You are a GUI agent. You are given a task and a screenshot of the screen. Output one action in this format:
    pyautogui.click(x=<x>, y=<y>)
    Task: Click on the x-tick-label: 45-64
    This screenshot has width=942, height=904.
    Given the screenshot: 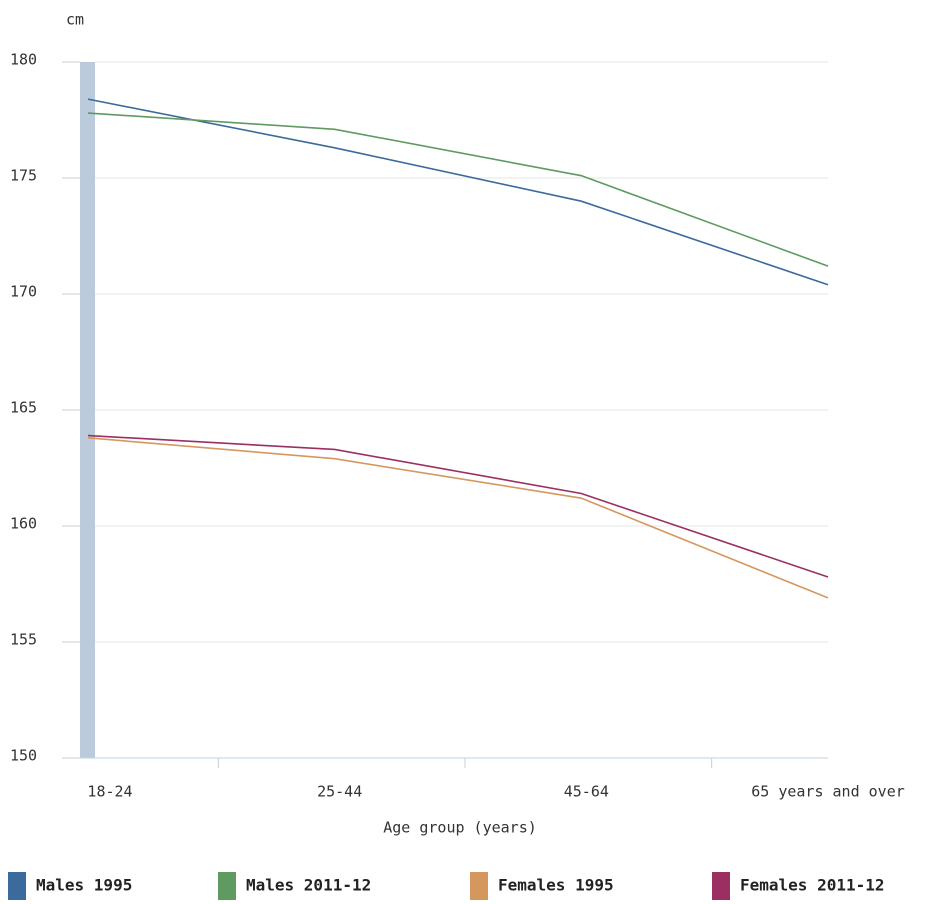 What is the action you would take?
    pyautogui.click(x=586, y=792)
    